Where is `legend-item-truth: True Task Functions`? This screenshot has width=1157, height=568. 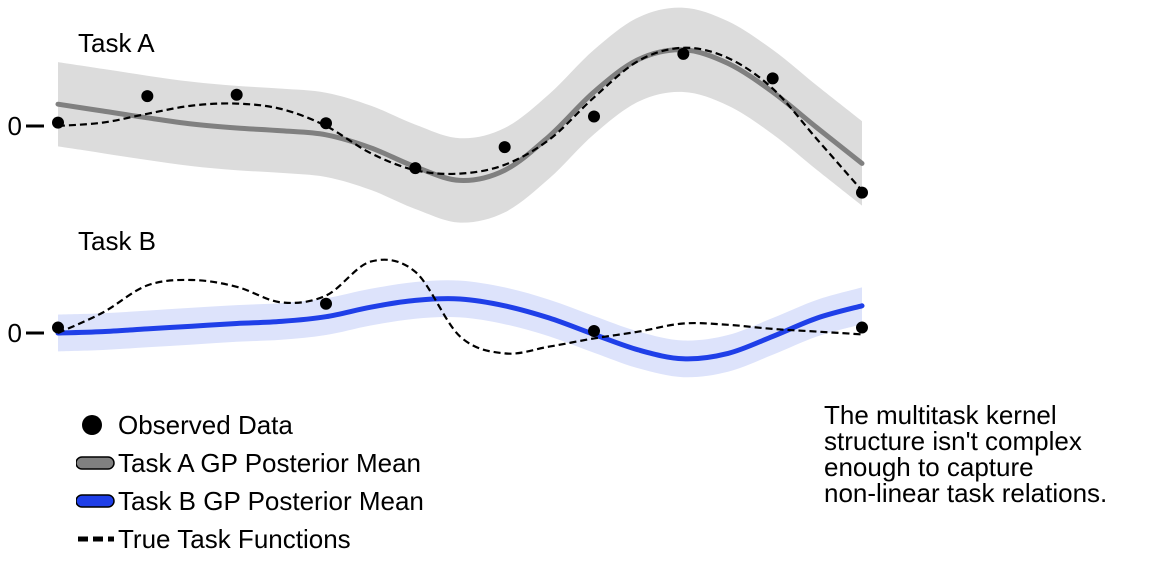 legend-item-truth: True Task Functions is located at coordinates (250, 539).